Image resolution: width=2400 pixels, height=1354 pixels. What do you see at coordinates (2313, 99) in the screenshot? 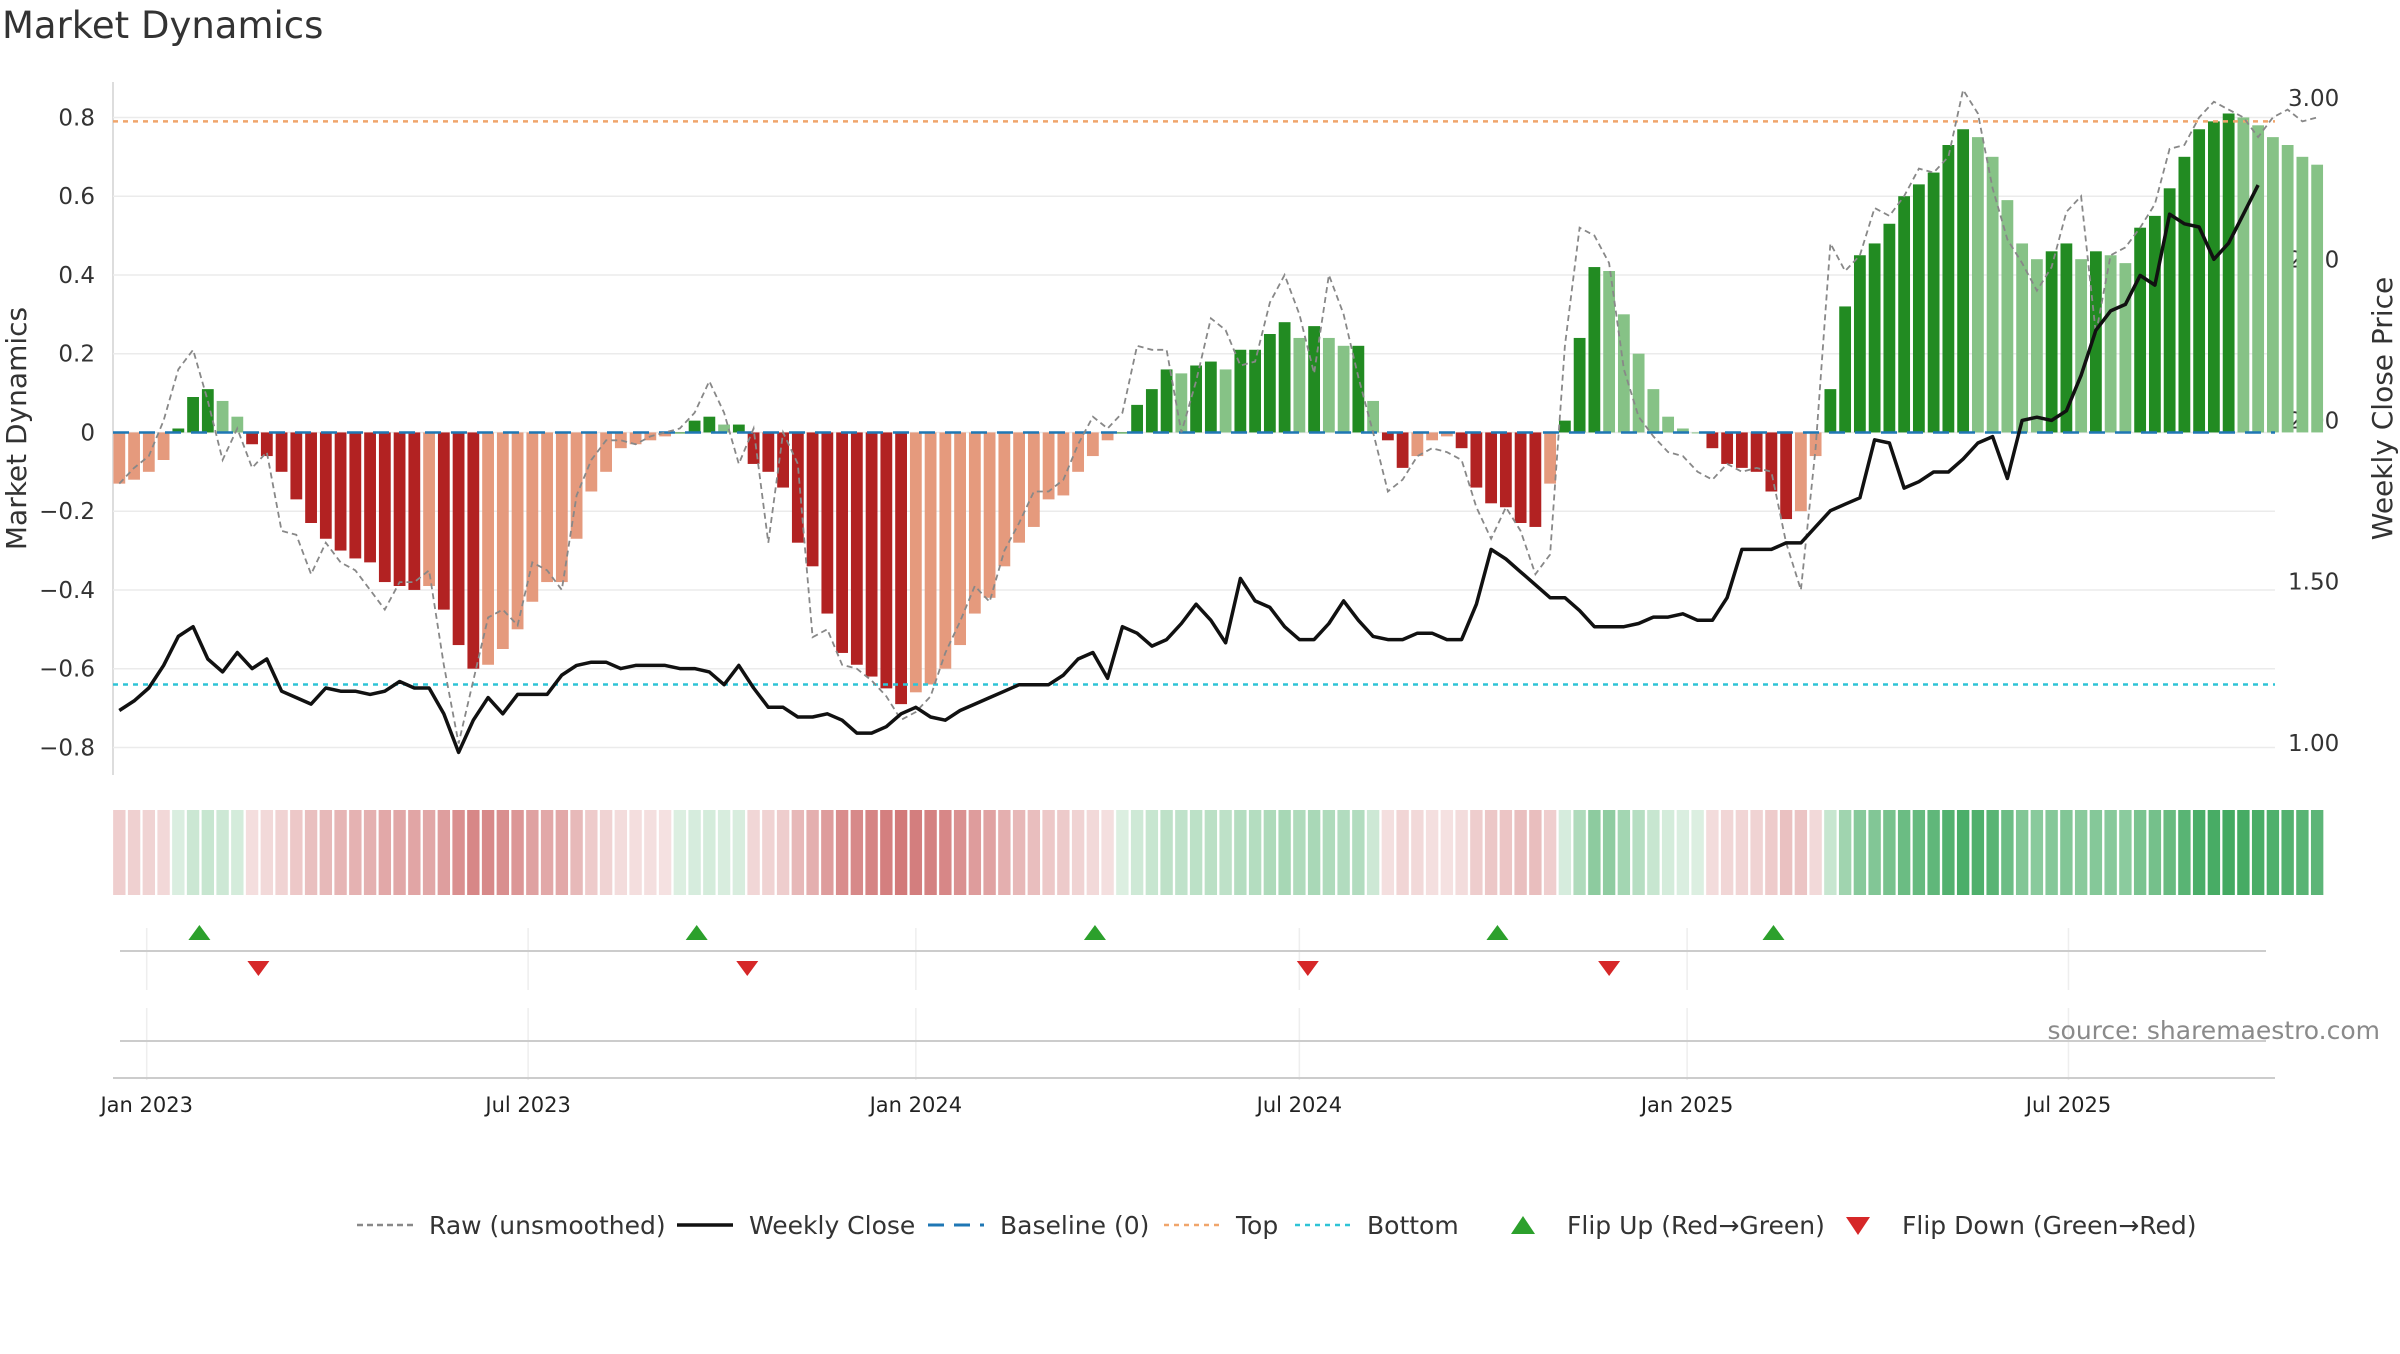
I see `y-right-tick-label: 3.00` at bounding box center [2313, 99].